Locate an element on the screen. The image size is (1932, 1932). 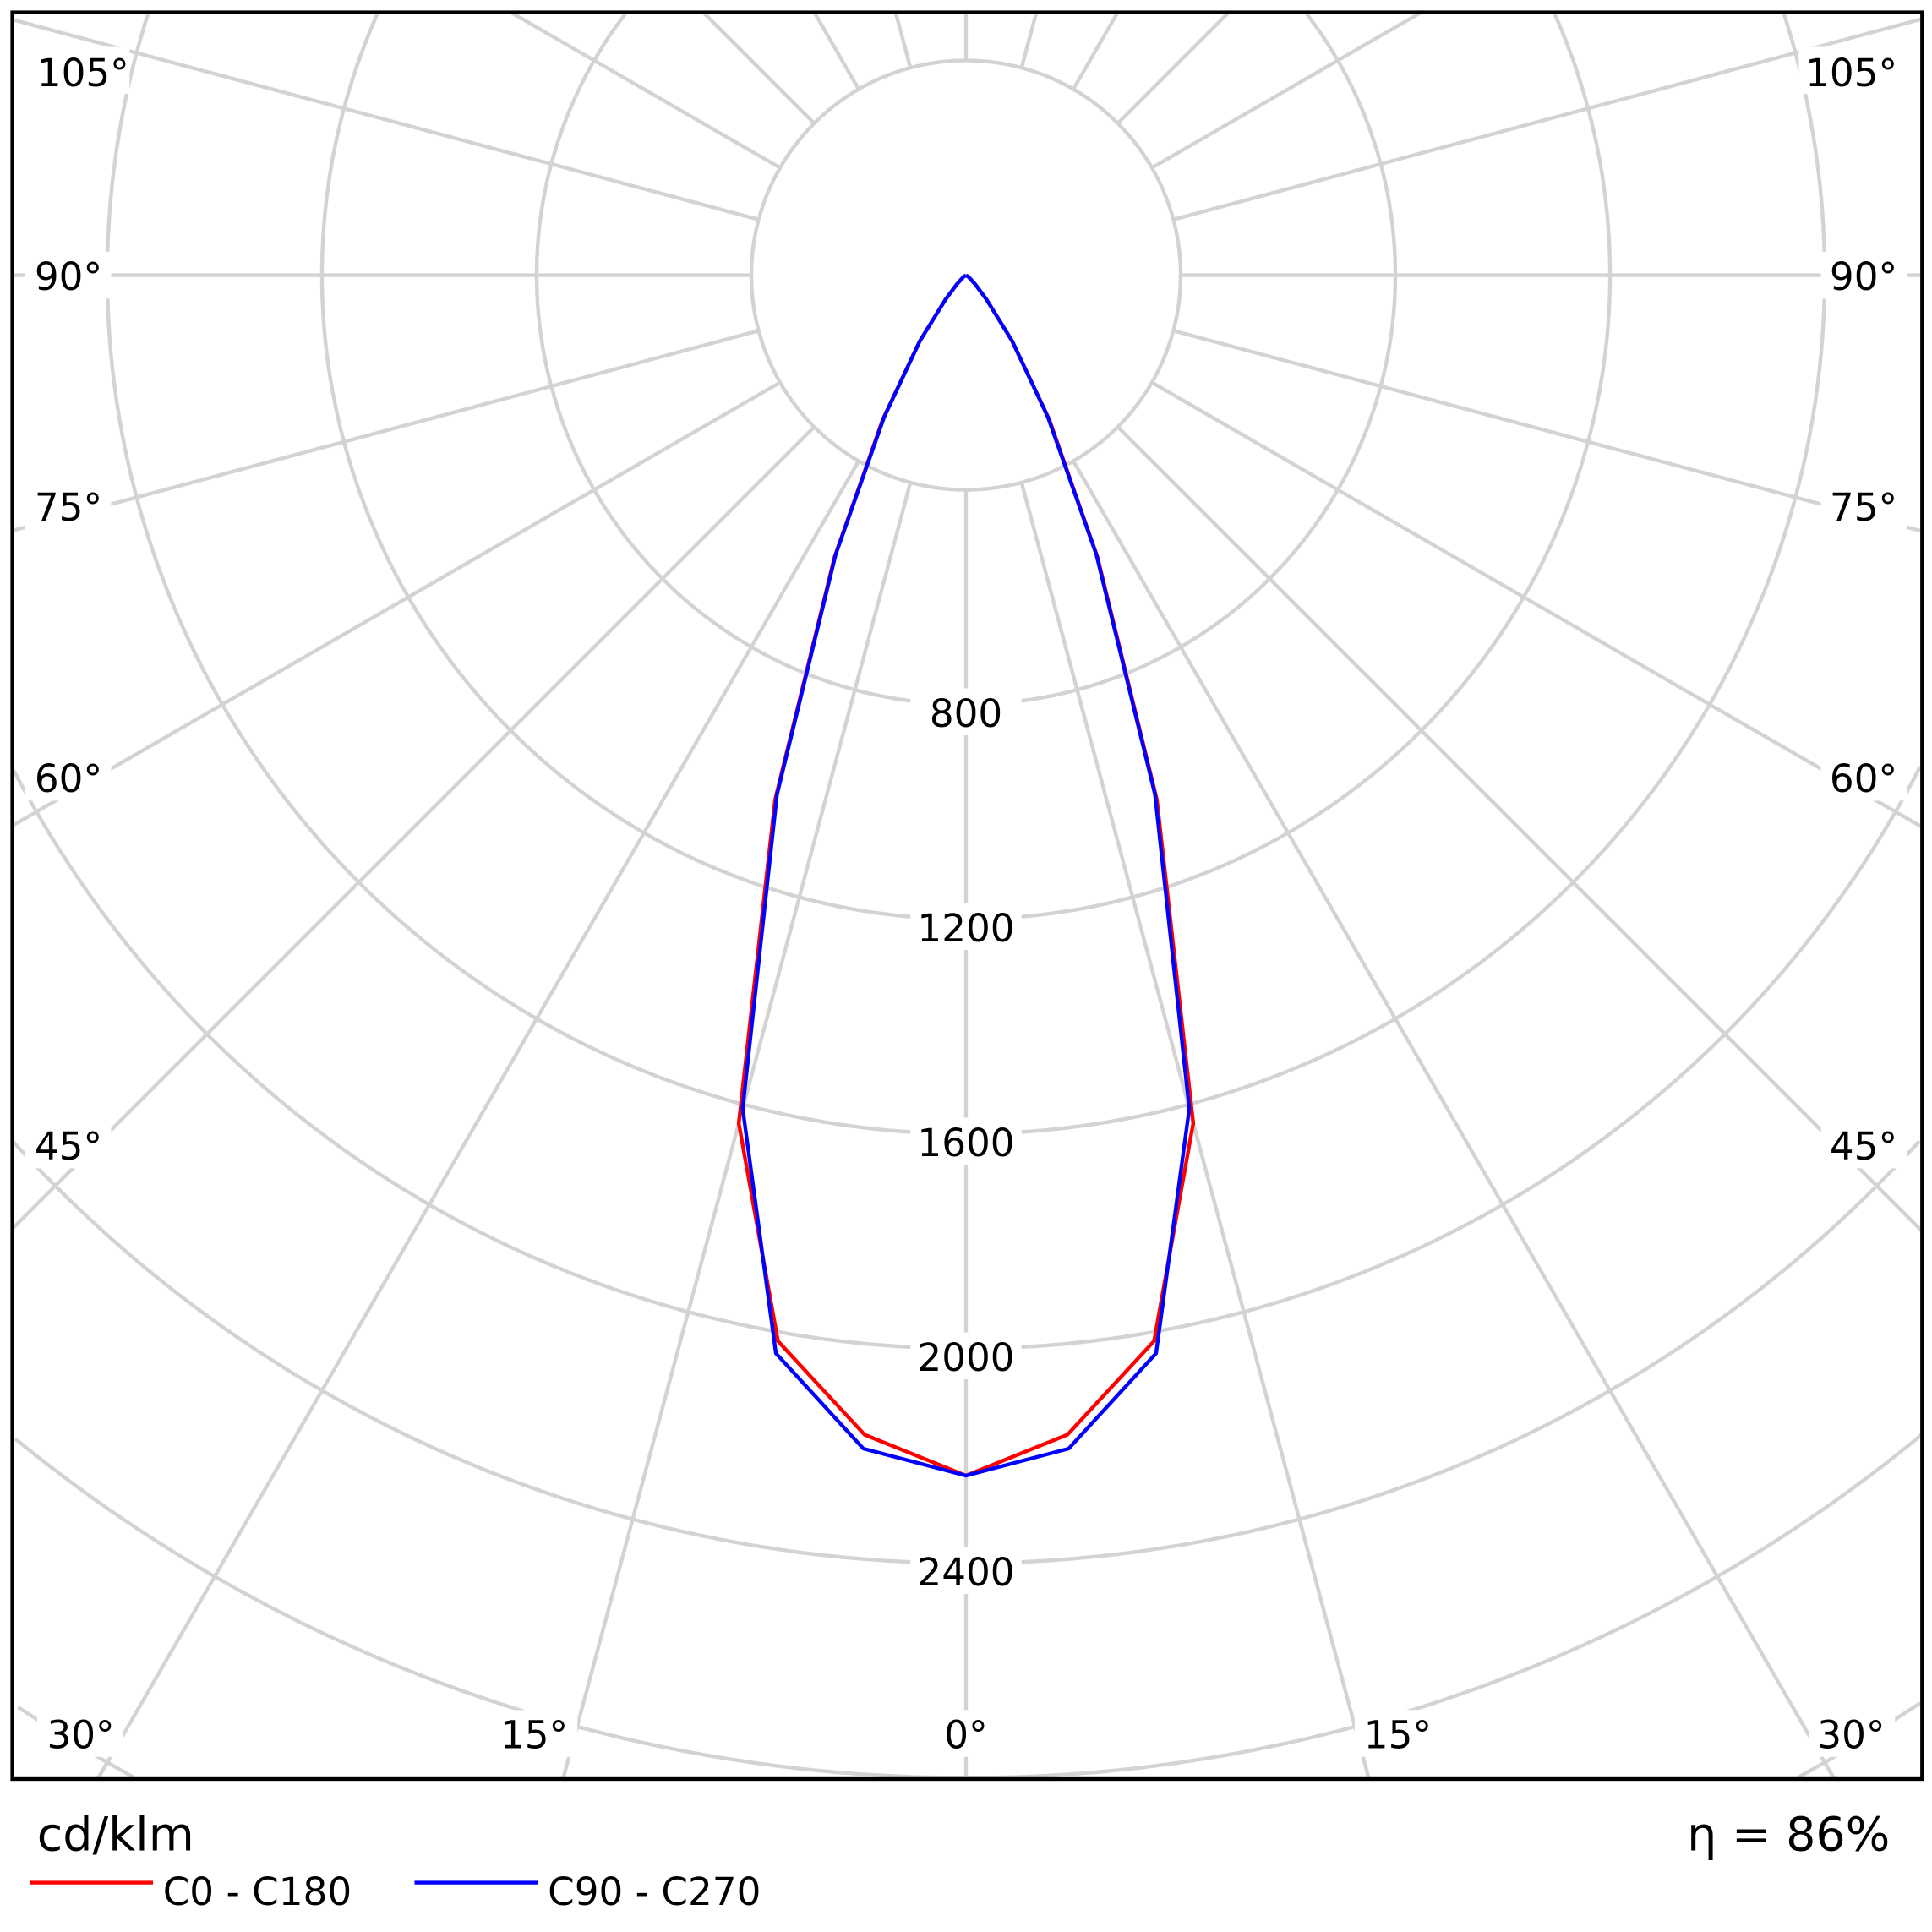
radial-tick: 1200 is located at coordinates (966, 927).